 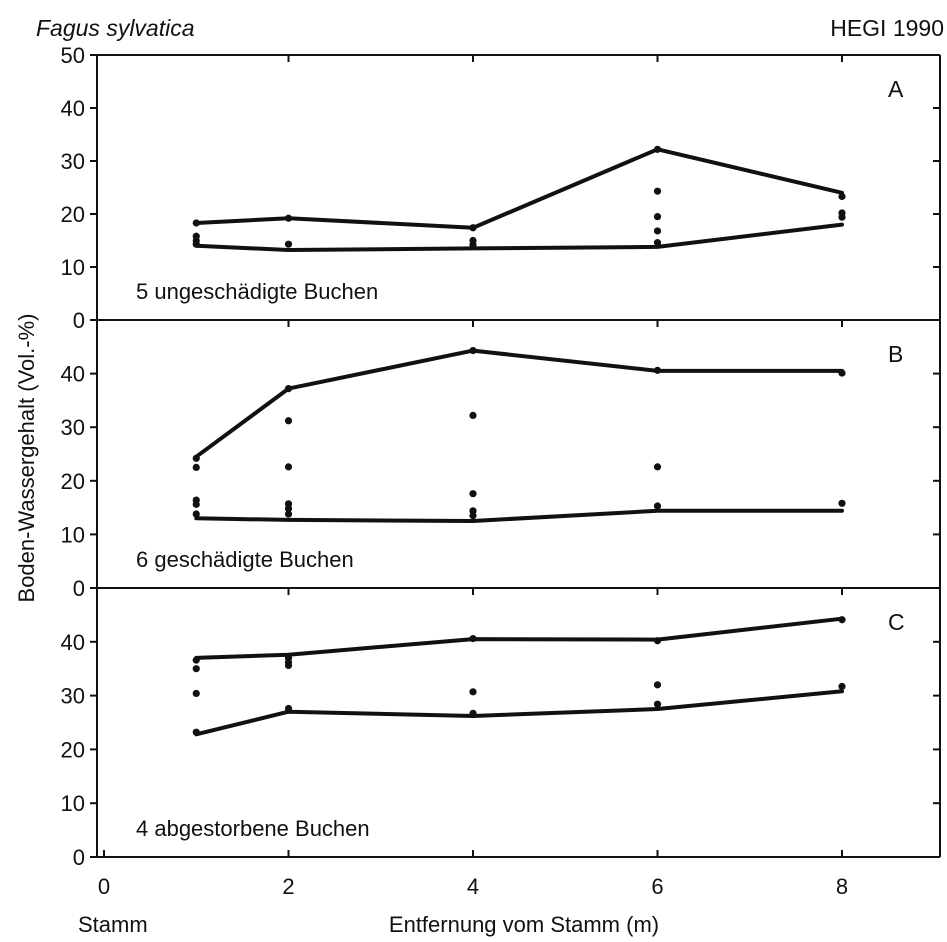 I want to click on panel-b-letter: B, so click(x=895, y=354).